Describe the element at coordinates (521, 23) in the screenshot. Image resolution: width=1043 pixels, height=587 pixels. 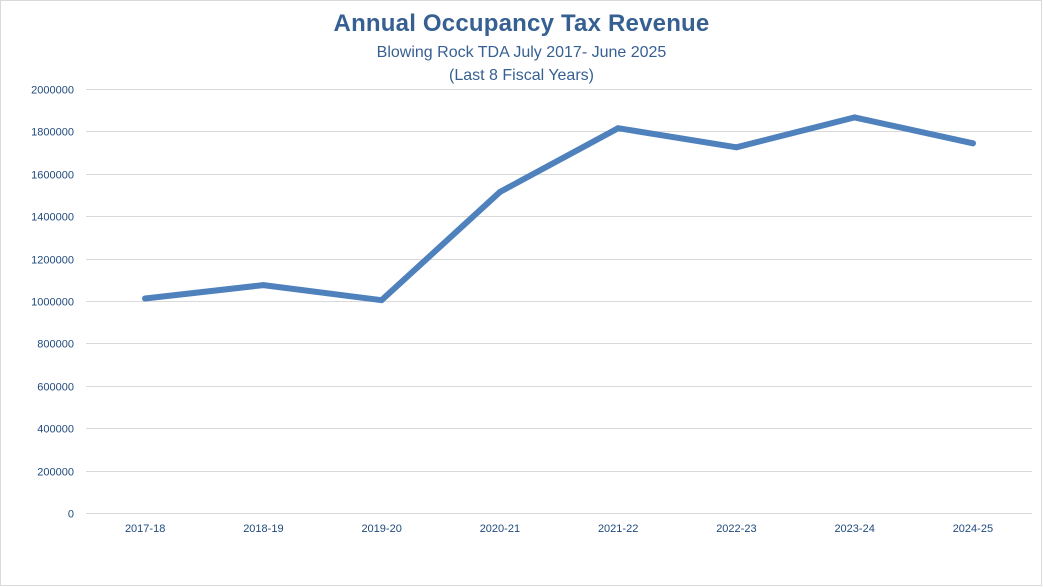
I see `chart-title: Annual Occupancy Tax Revenue` at that location.